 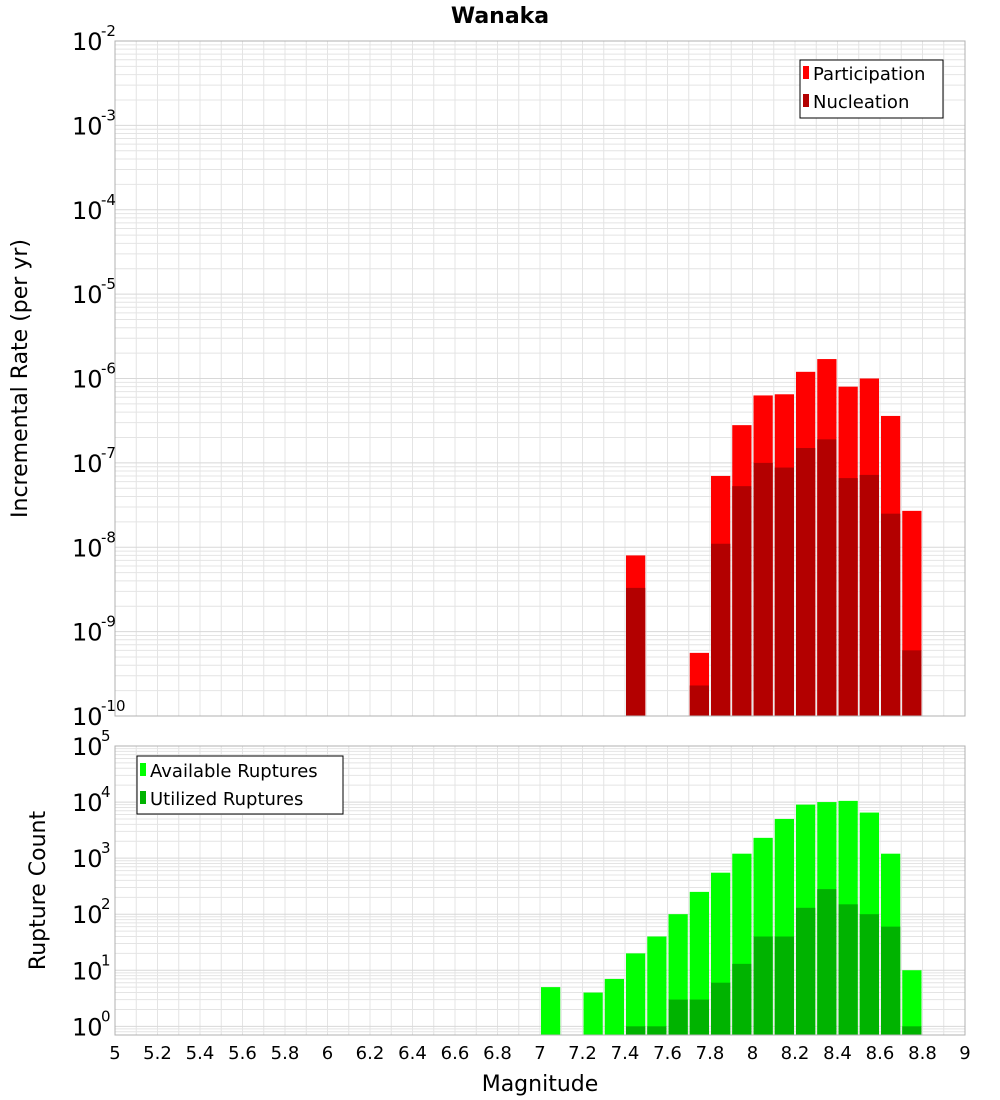 I want to click on x-tick-label: 6.8, so click(x=497, y=1053).